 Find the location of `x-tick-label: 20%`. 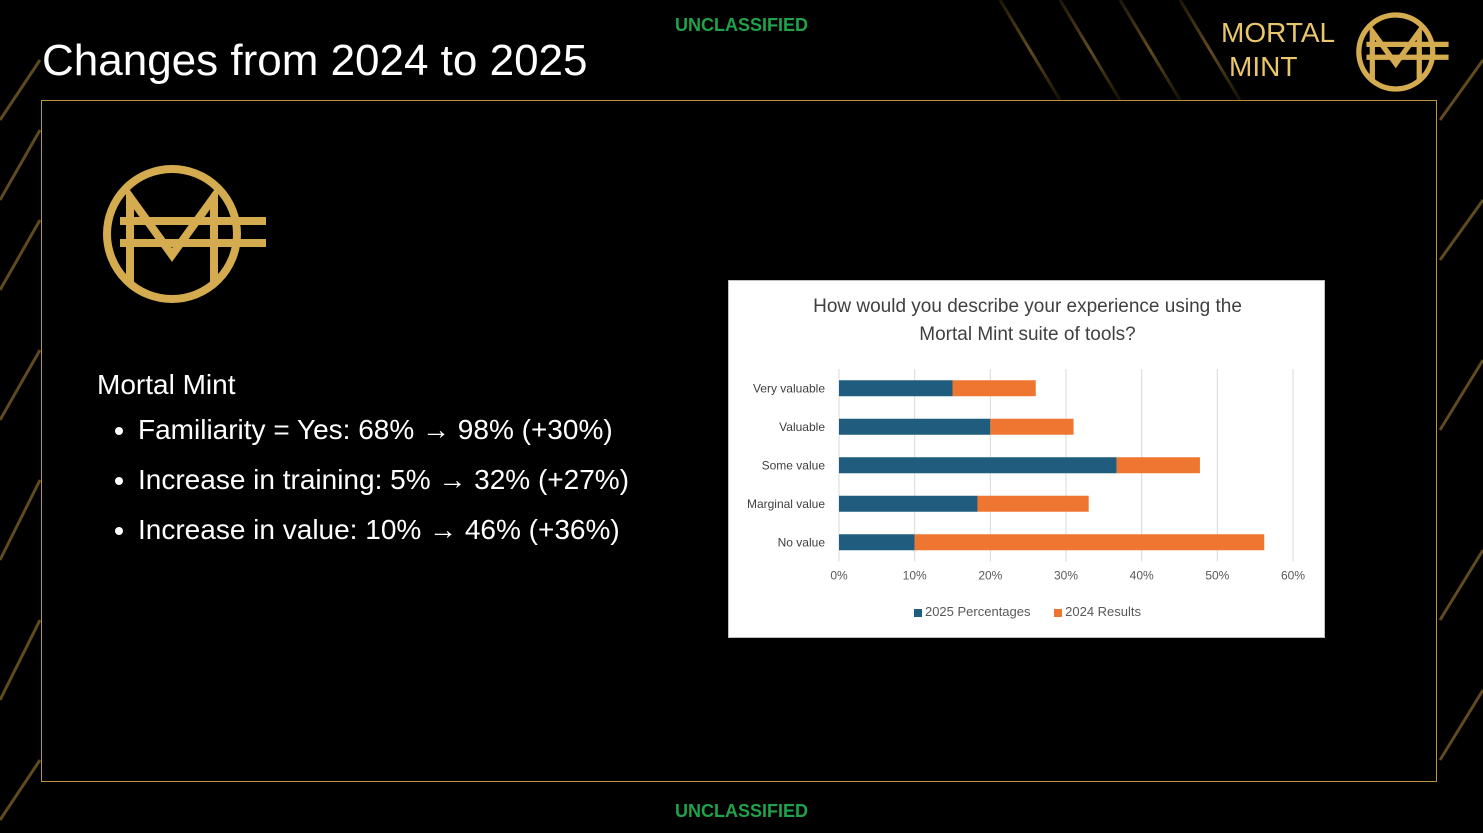

x-tick-label: 20% is located at coordinates (990, 576).